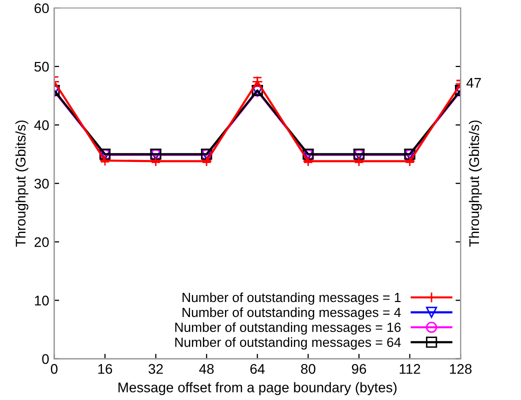 The image size is (521, 400). What do you see at coordinates (41, 8) in the screenshot?
I see `y-tick-label: 60` at bounding box center [41, 8].